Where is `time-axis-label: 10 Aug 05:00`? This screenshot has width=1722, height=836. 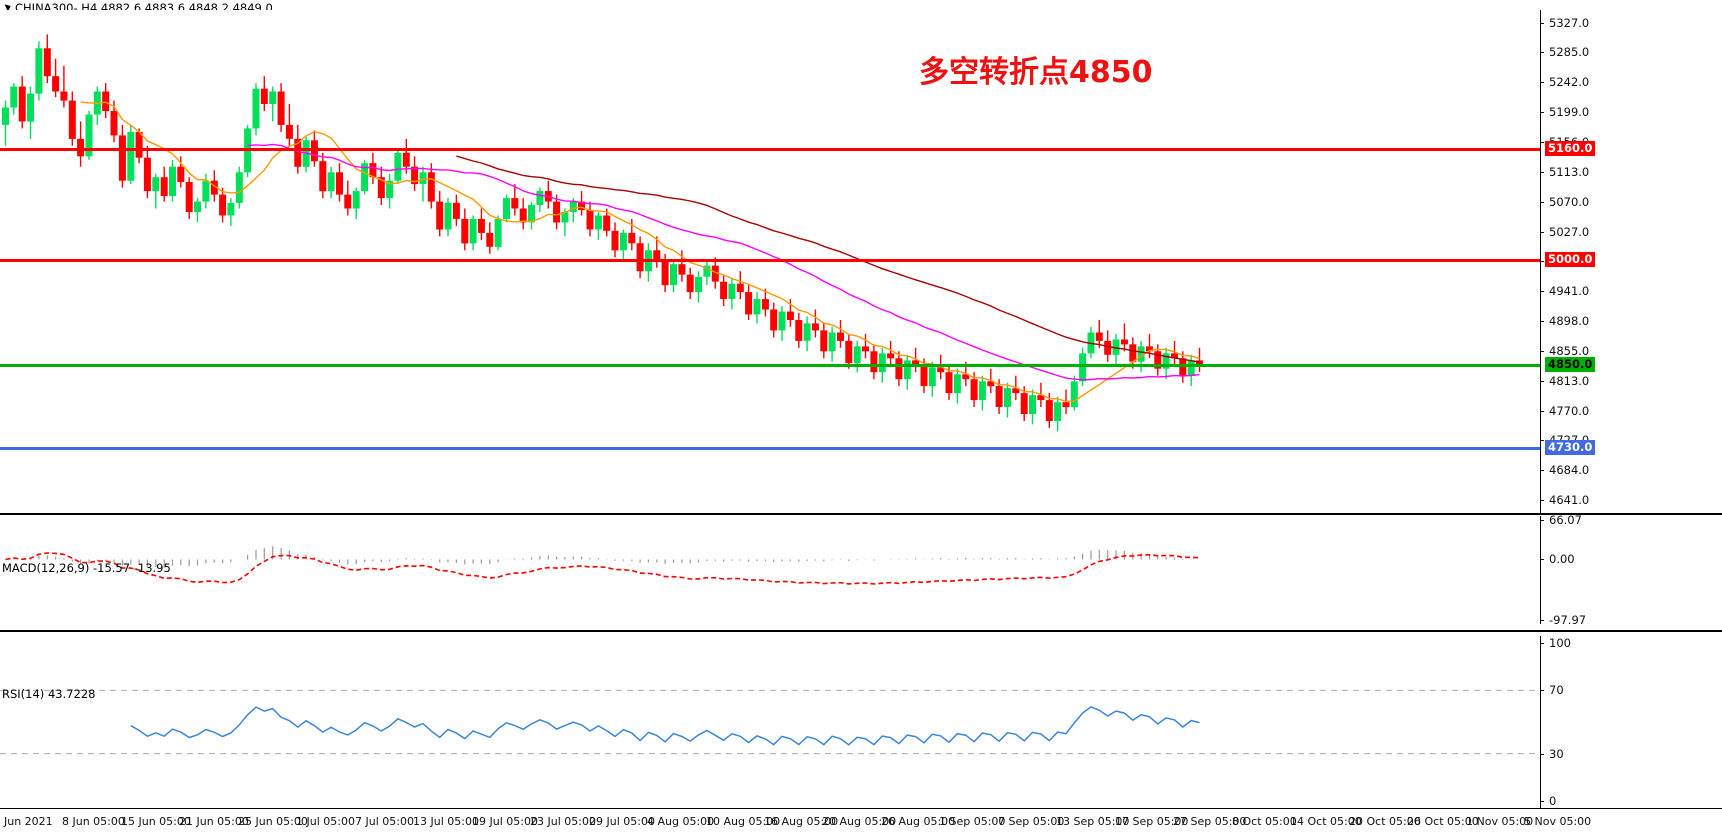 time-axis-label: 10 Aug 05:00 is located at coordinates (743, 821).